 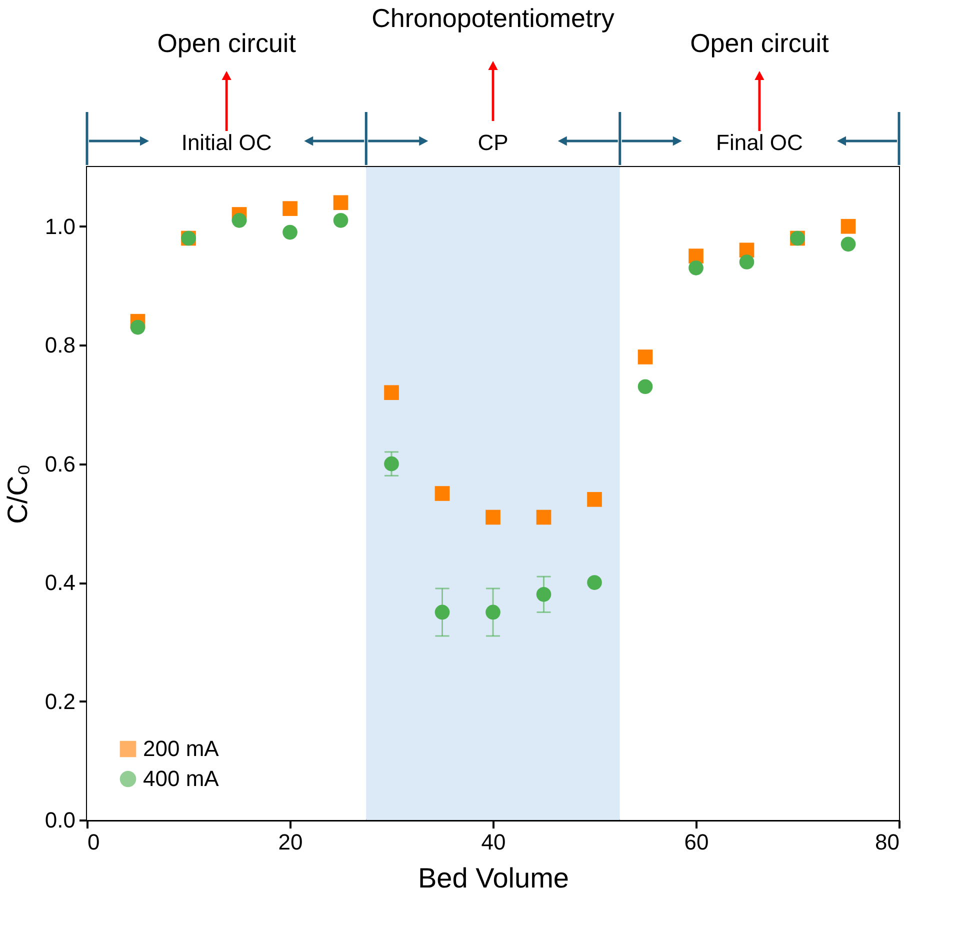 I want to click on x-tick-label: 0, so click(x=94, y=842).